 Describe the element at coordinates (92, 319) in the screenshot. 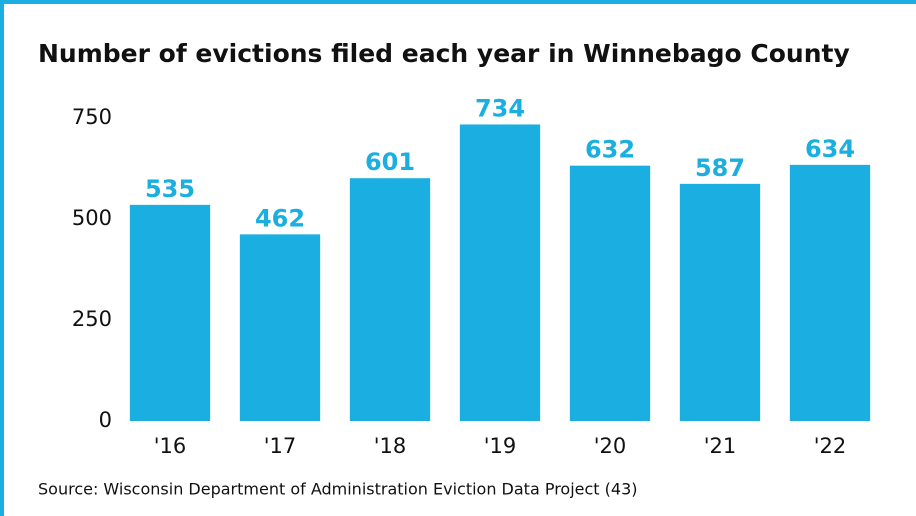

I see `y-tick-label: 250` at that location.